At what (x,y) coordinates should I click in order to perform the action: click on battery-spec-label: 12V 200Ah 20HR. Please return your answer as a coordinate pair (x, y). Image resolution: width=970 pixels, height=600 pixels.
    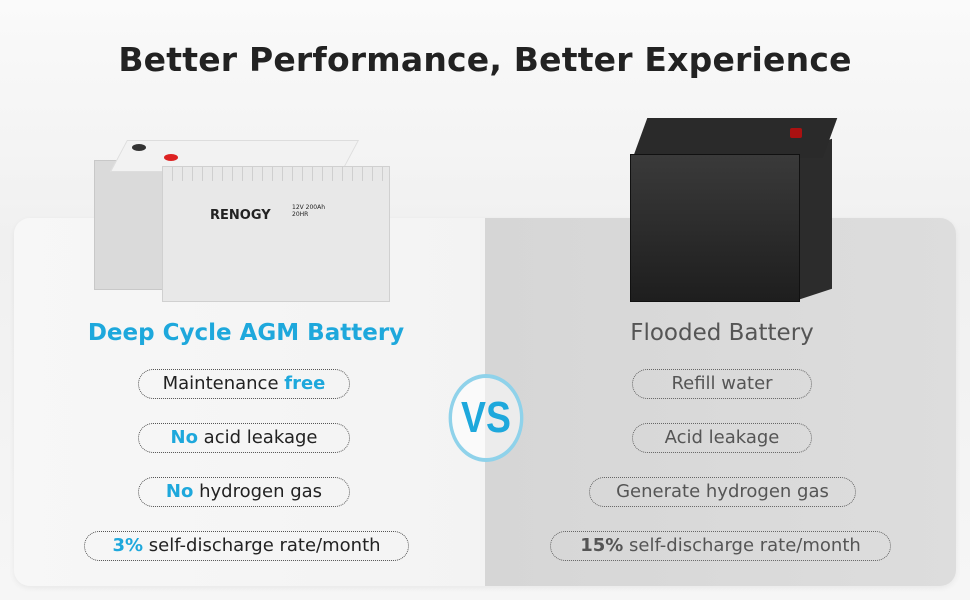
    Looking at the image, I should click on (309, 211).